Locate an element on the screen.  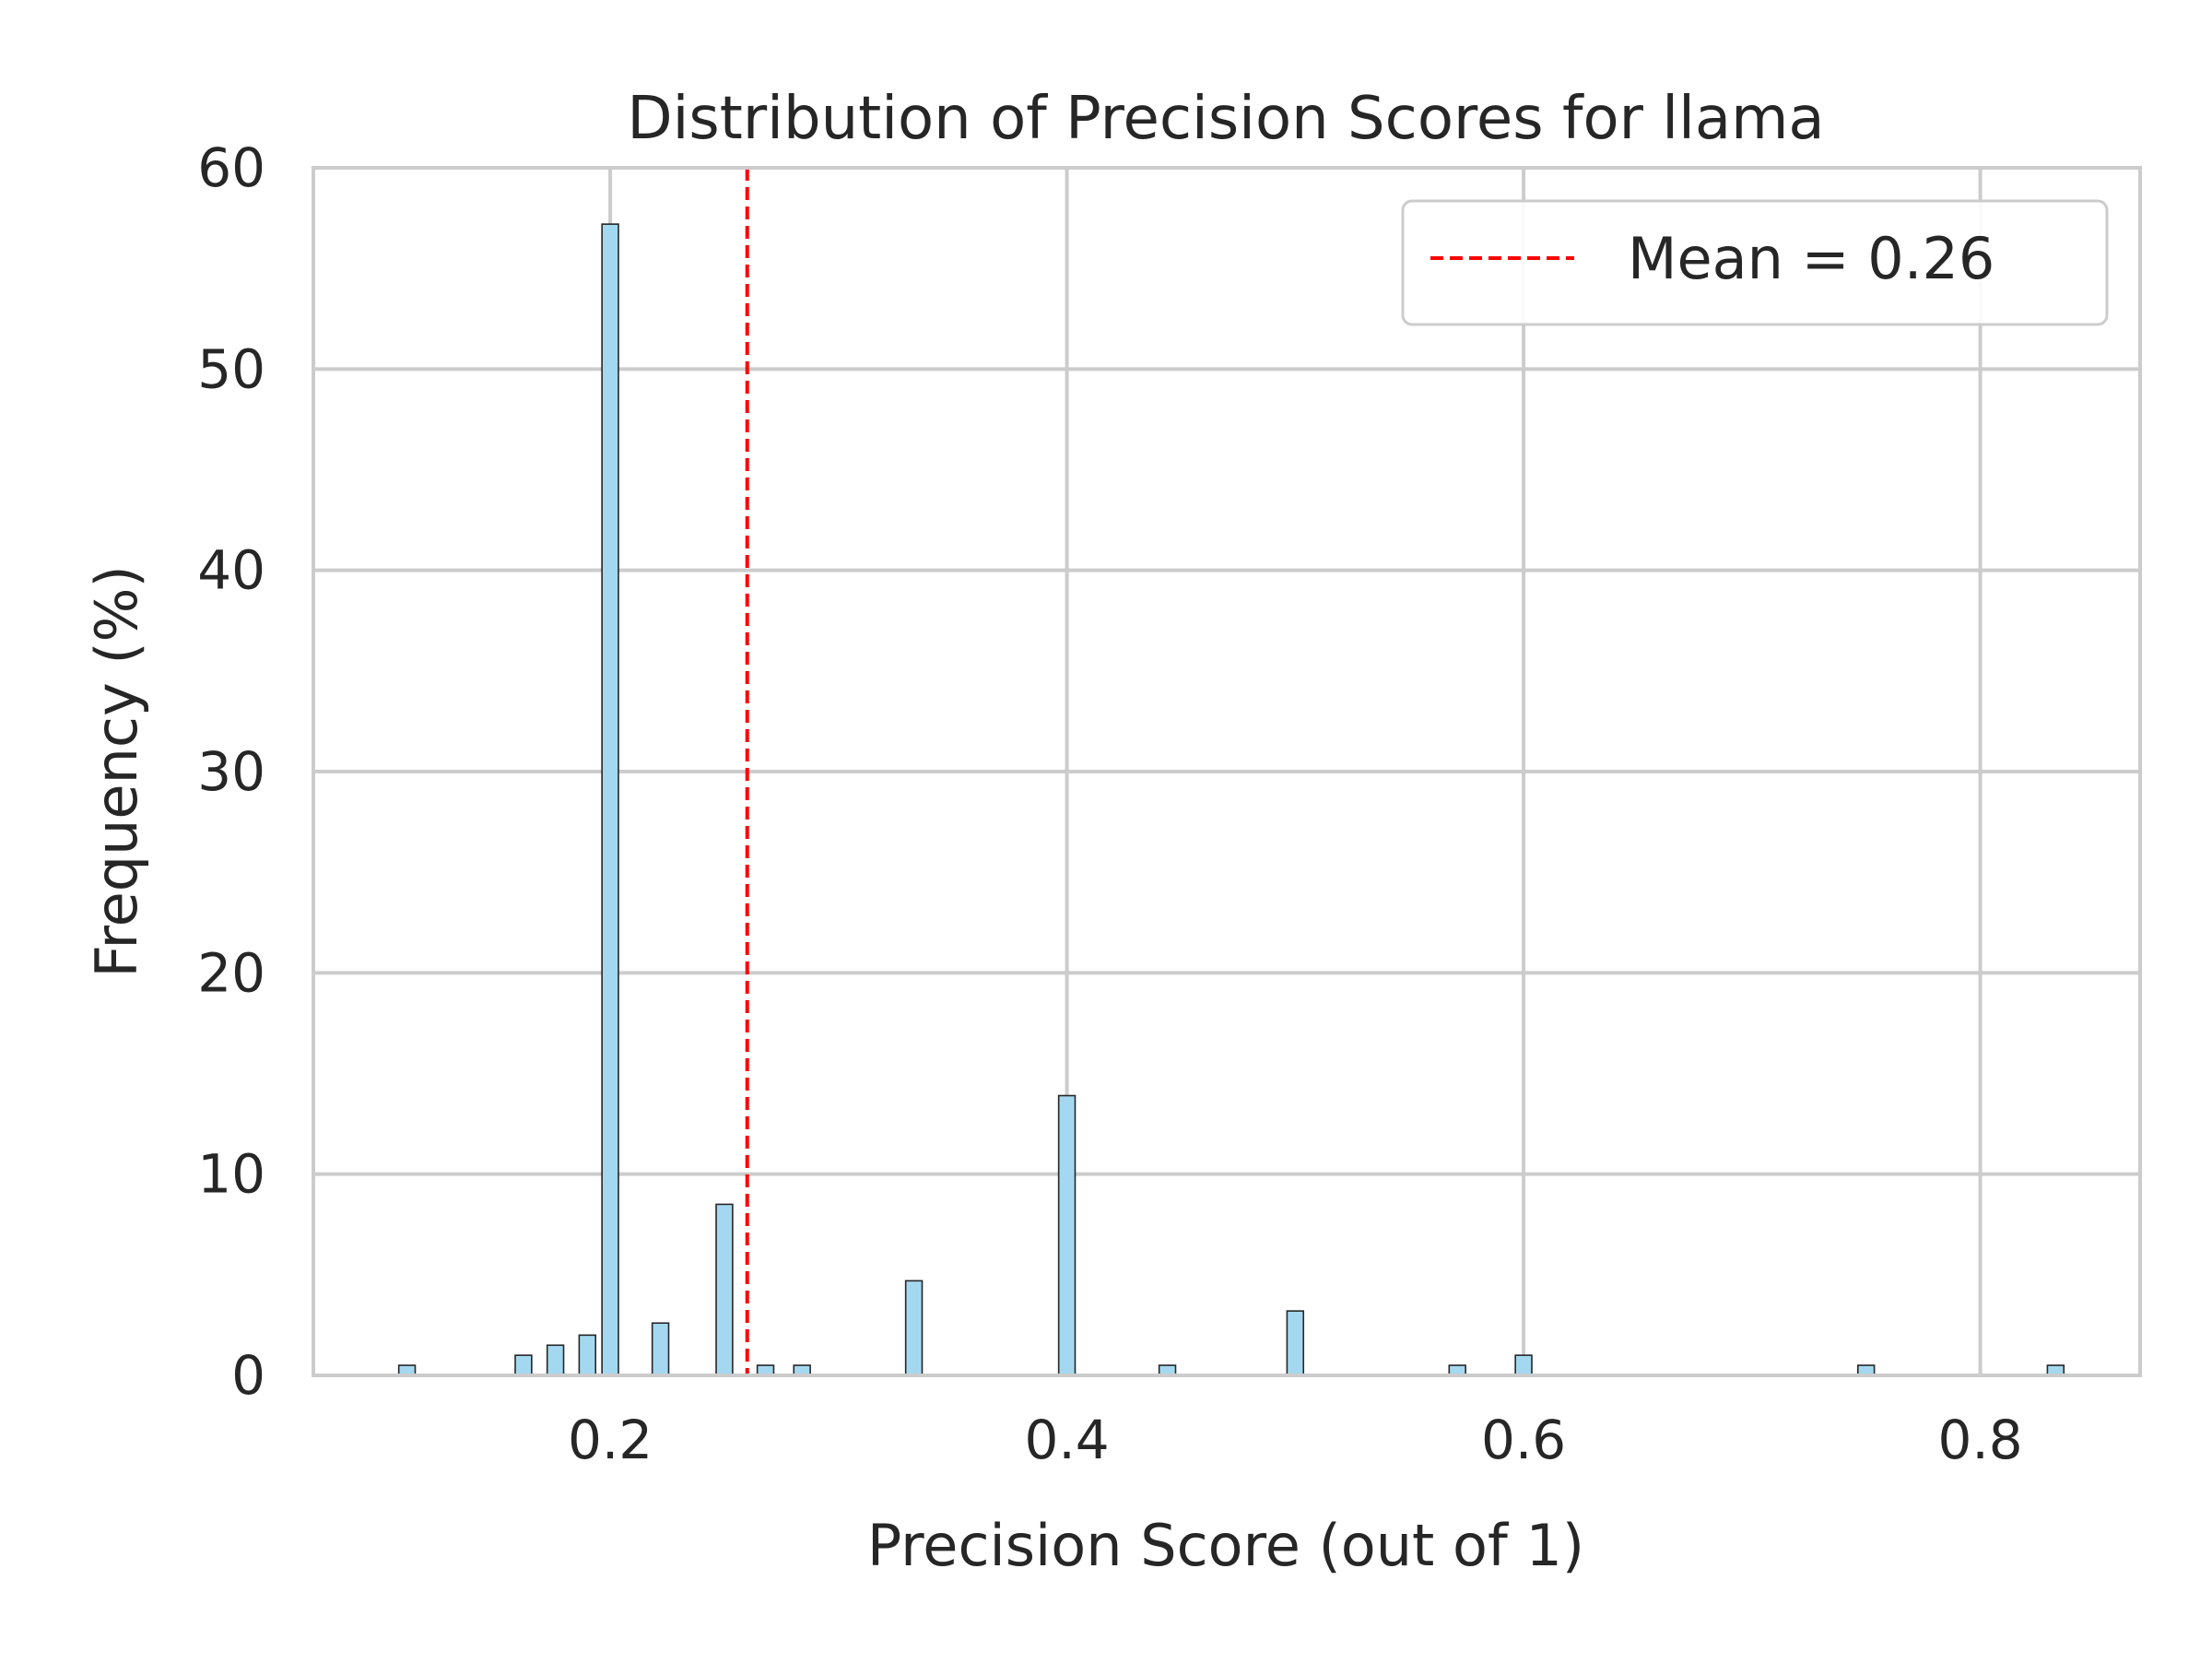
y-axis-title: Frequency (%) is located at coordinates (116, 771).